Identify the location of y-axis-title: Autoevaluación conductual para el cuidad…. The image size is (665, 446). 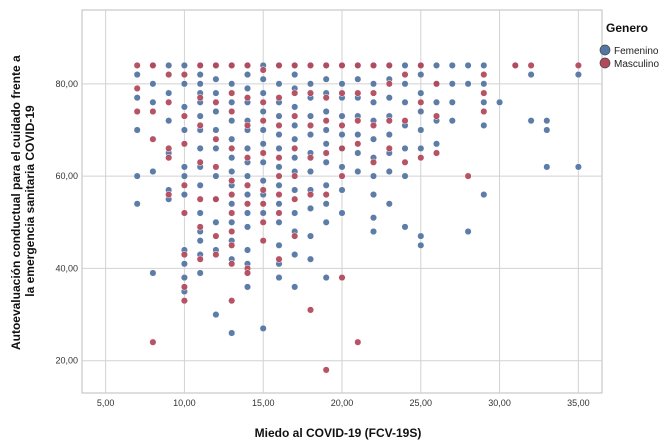
(23, 201).